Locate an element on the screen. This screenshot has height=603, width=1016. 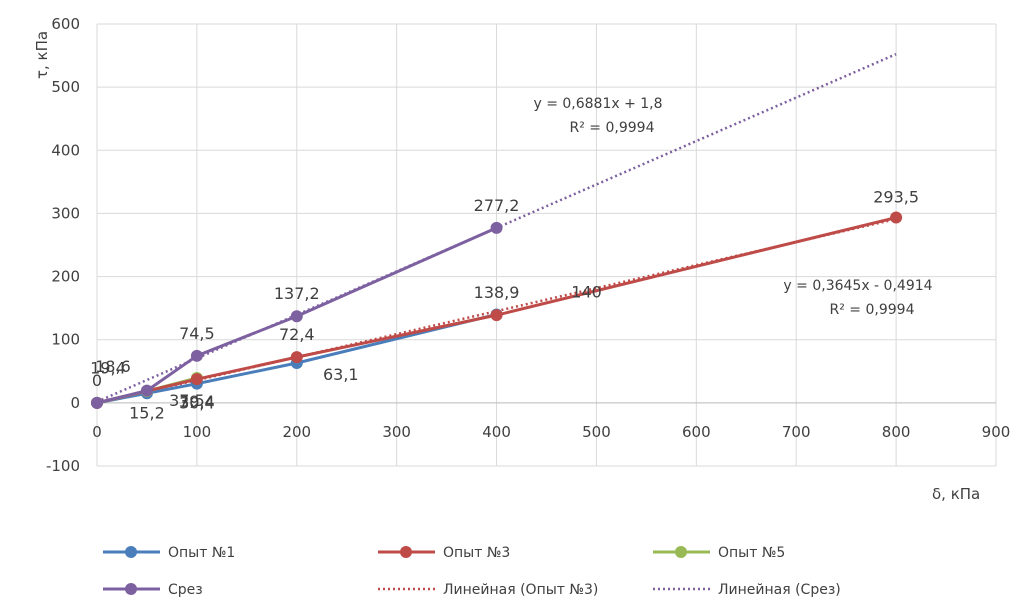
data-label: 15,2 is located at coordinates (147, 412).